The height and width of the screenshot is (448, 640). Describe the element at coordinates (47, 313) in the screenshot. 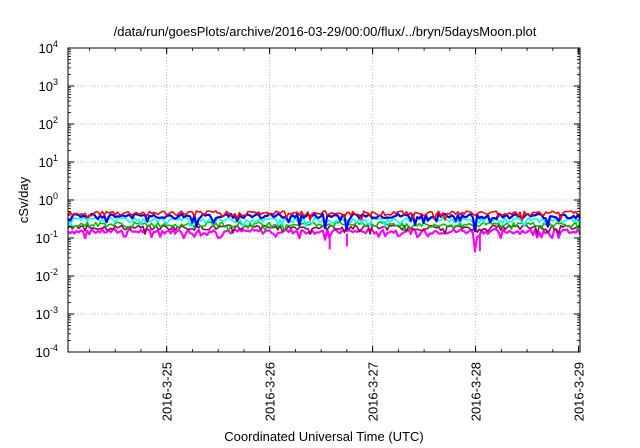

I see `y-tick-label: 10⁻³` at that location.